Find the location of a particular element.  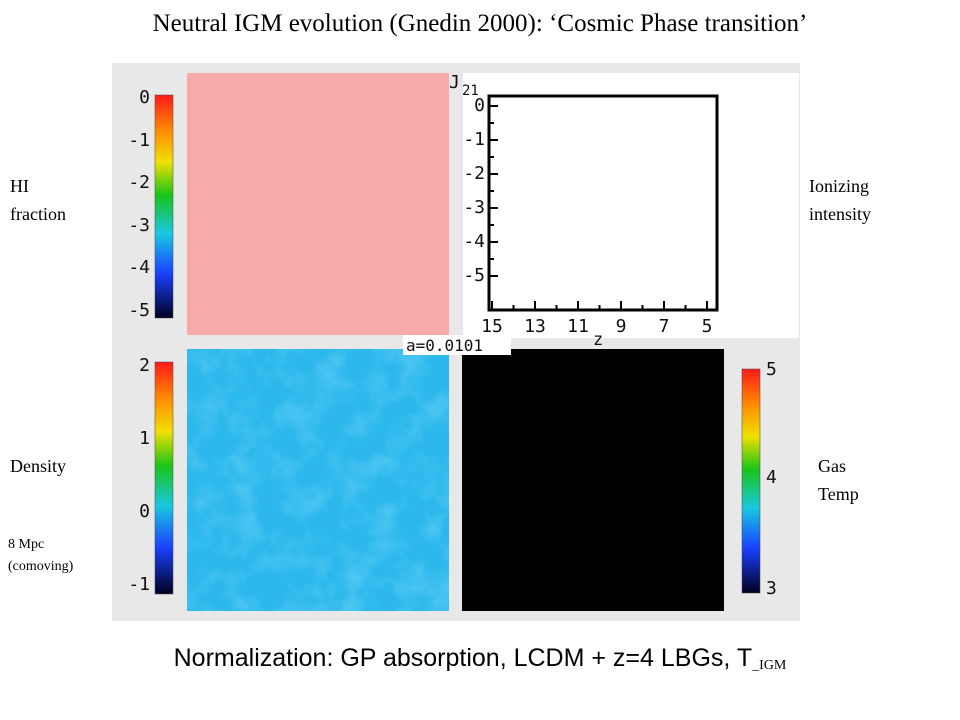

density-map-texture is located at coordinates (318, 480).